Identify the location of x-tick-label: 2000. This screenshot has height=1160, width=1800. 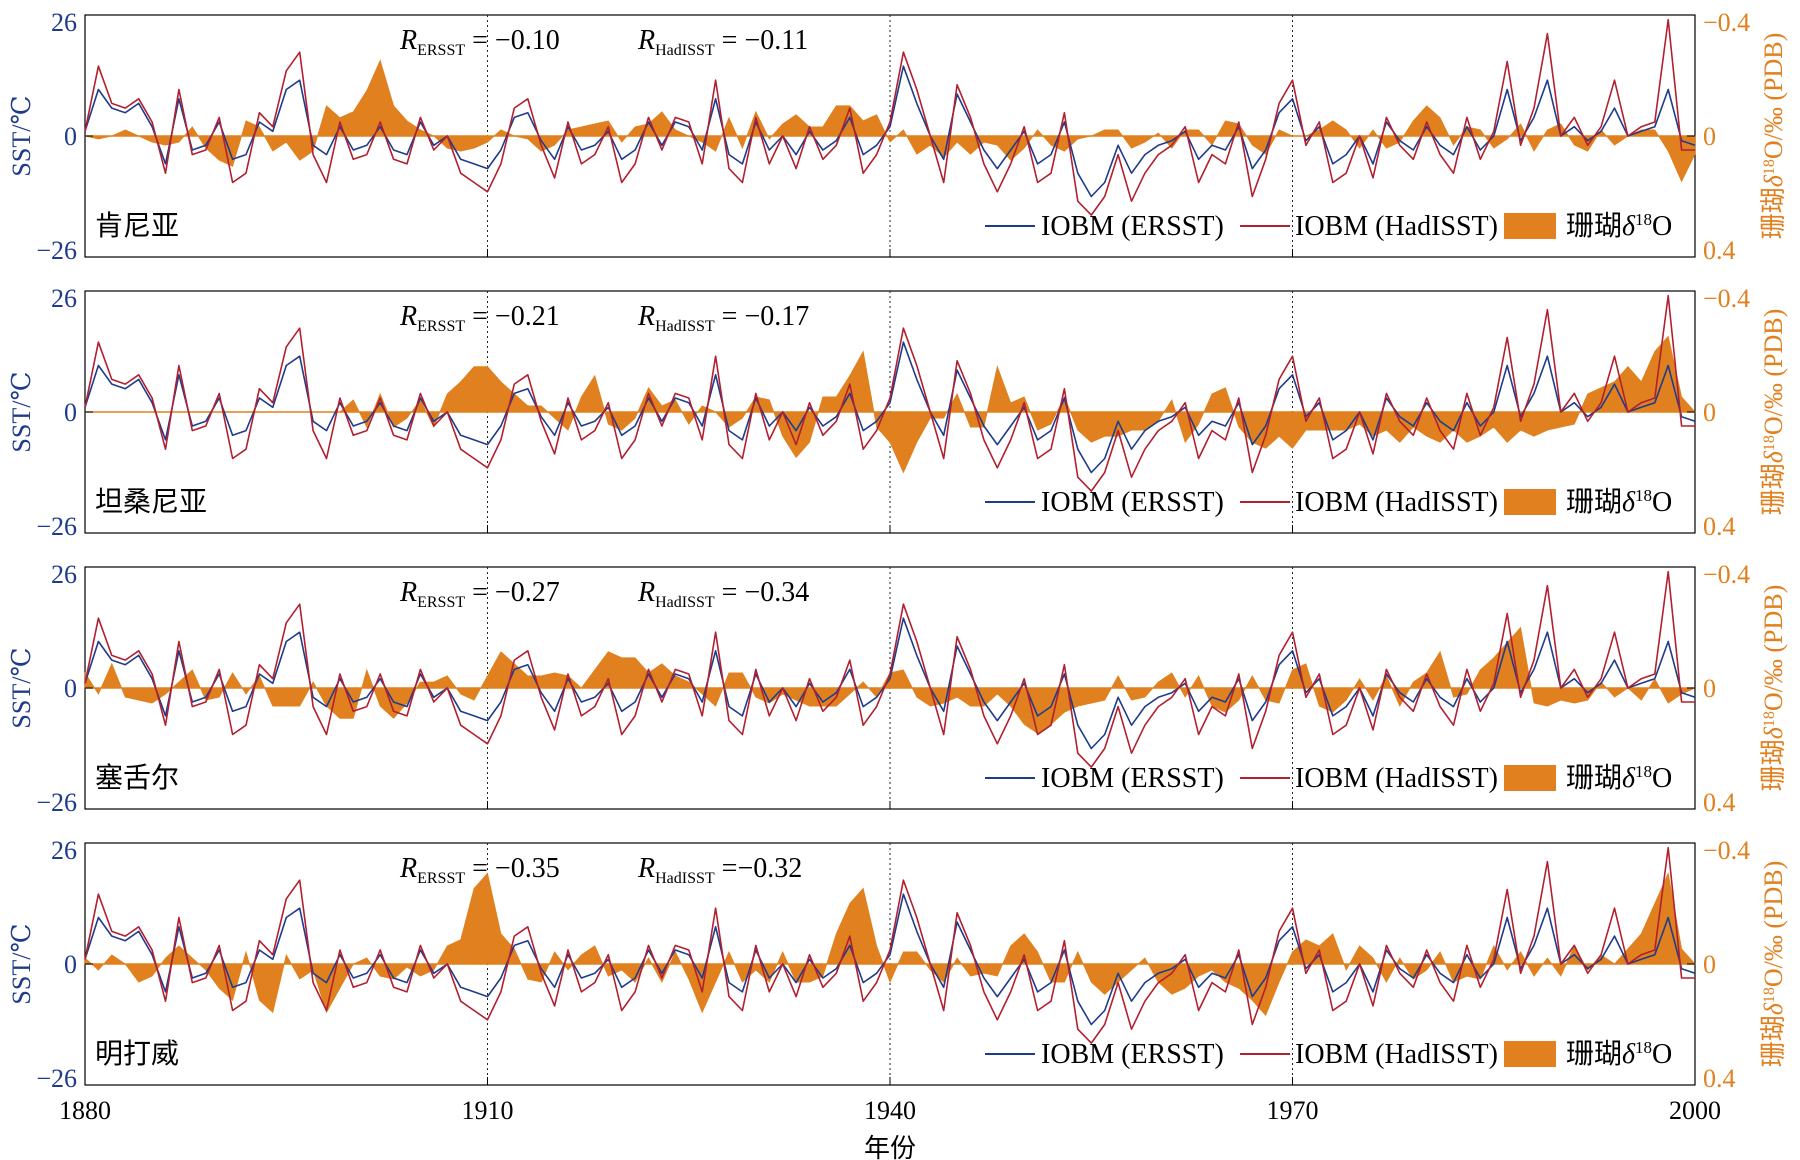
(1695, 1110).